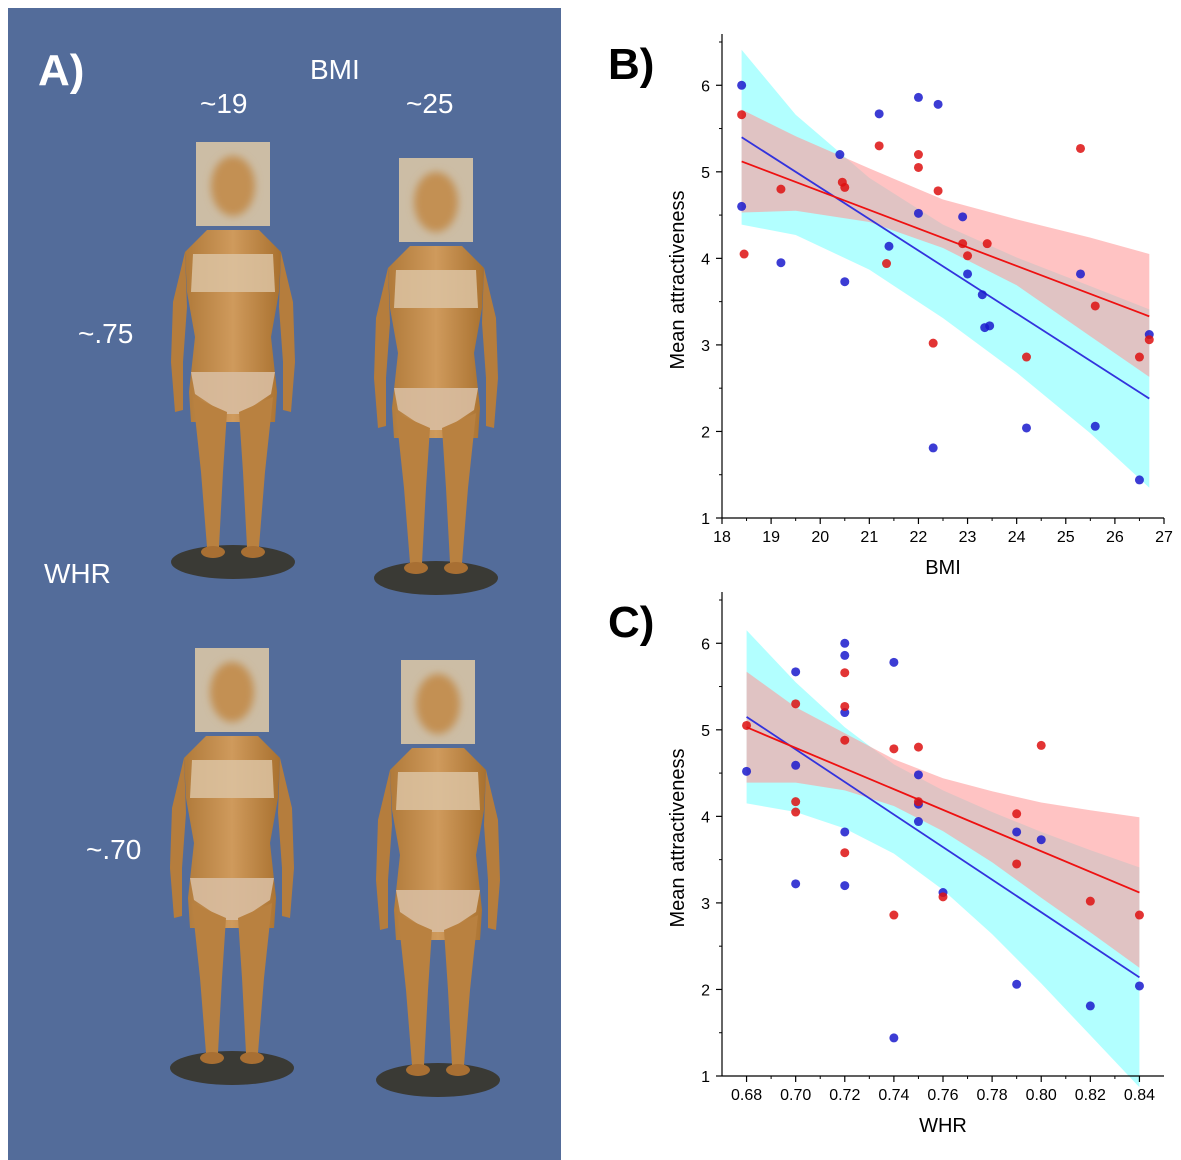 The width and height of the screenshot is (1181, 1160). Describe the element at coordinates (746, 1095) in the screenshot. I see `x-tick-label: 0.68` at that location.